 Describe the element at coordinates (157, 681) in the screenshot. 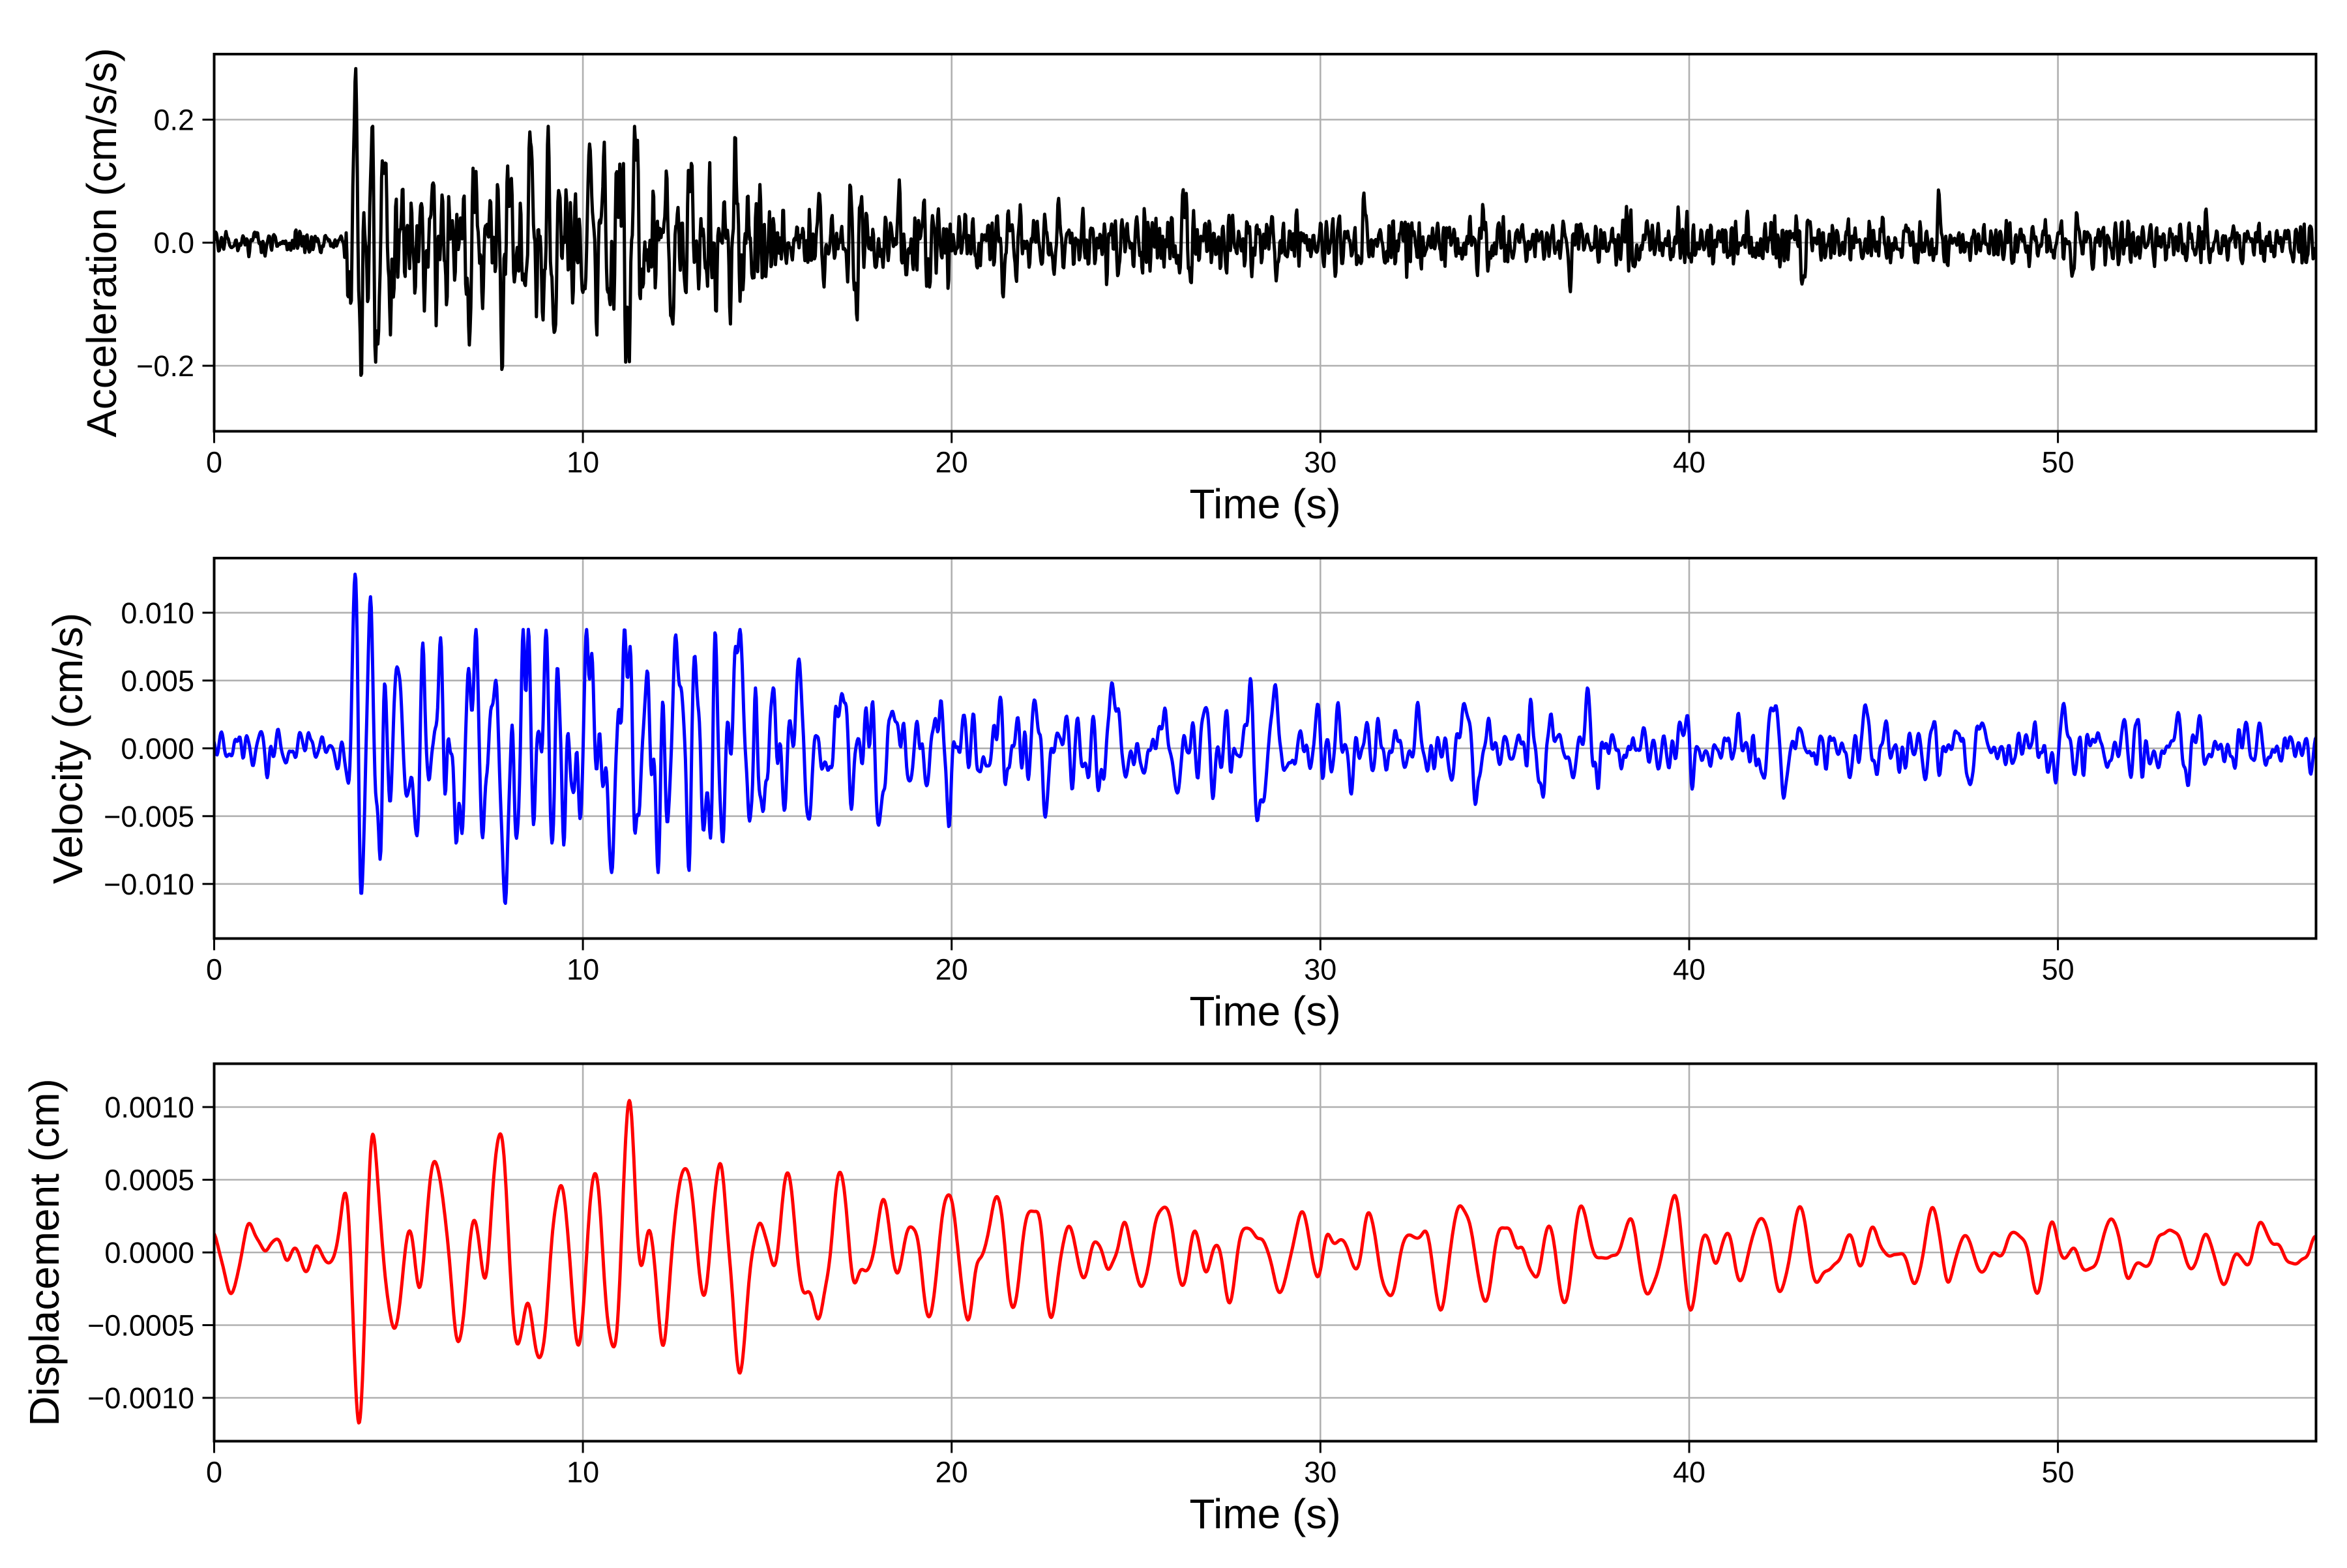

I see `svg-text: 0.005` at that location.